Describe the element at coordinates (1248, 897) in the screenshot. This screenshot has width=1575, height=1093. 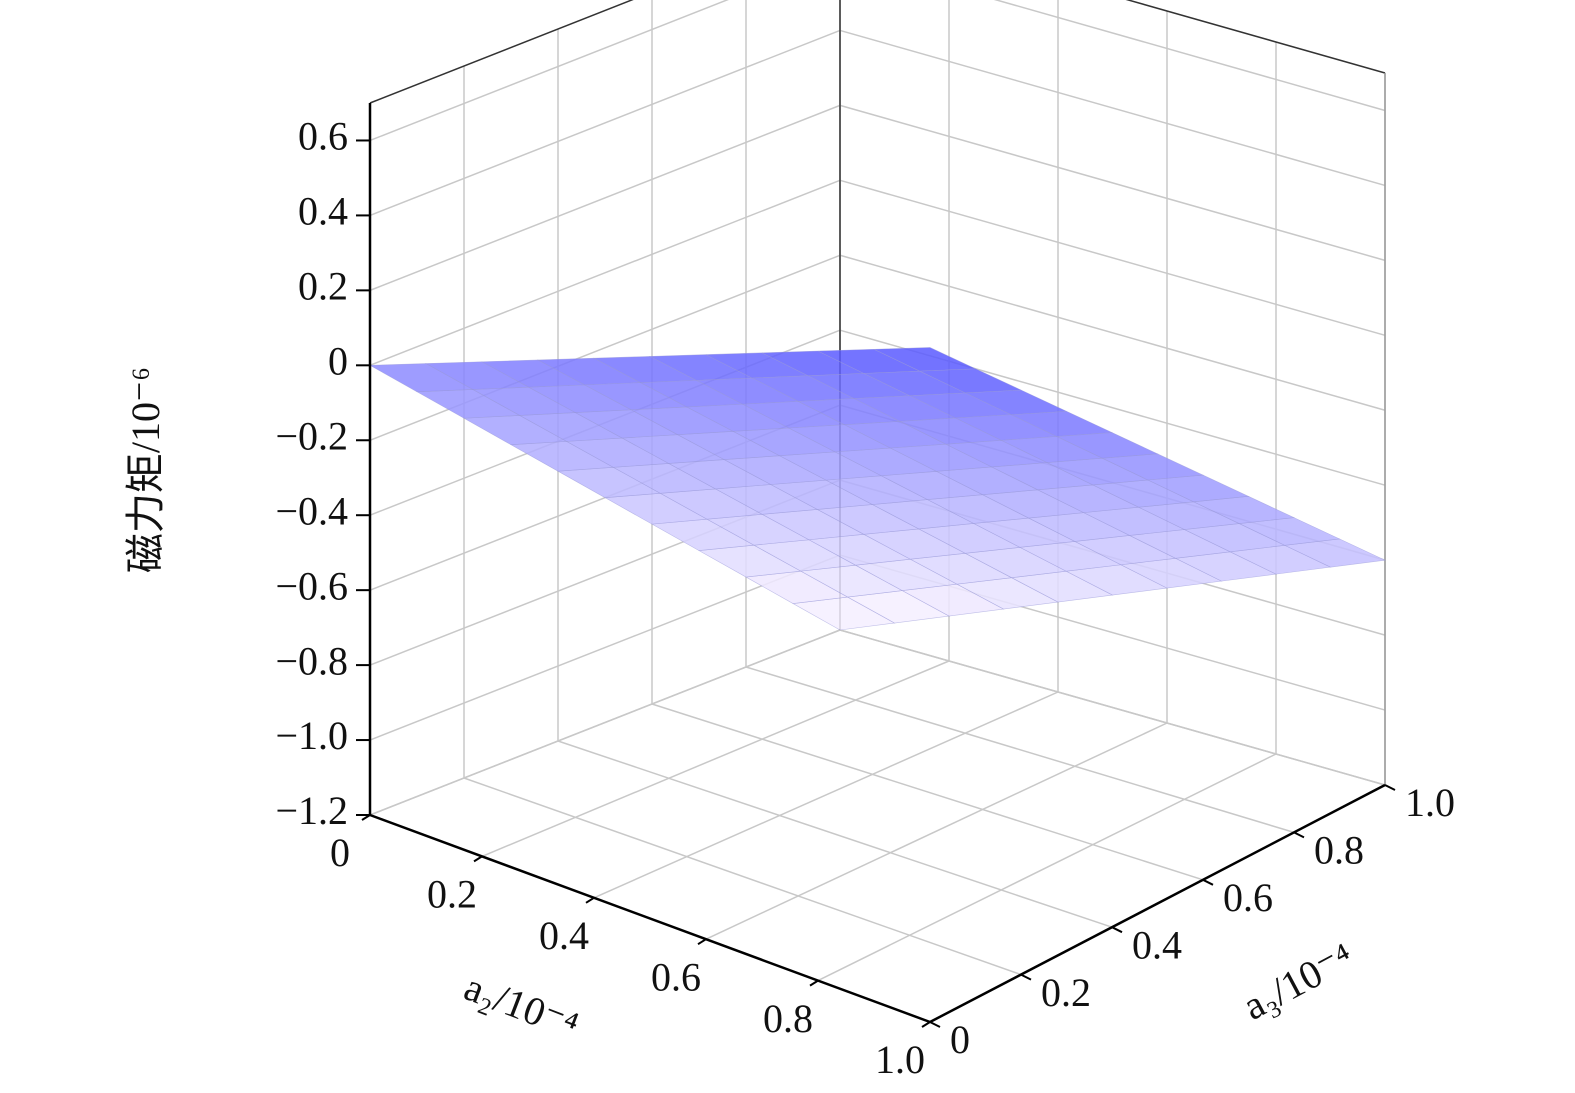
I see `y-tick-label: 0.6` at that location.